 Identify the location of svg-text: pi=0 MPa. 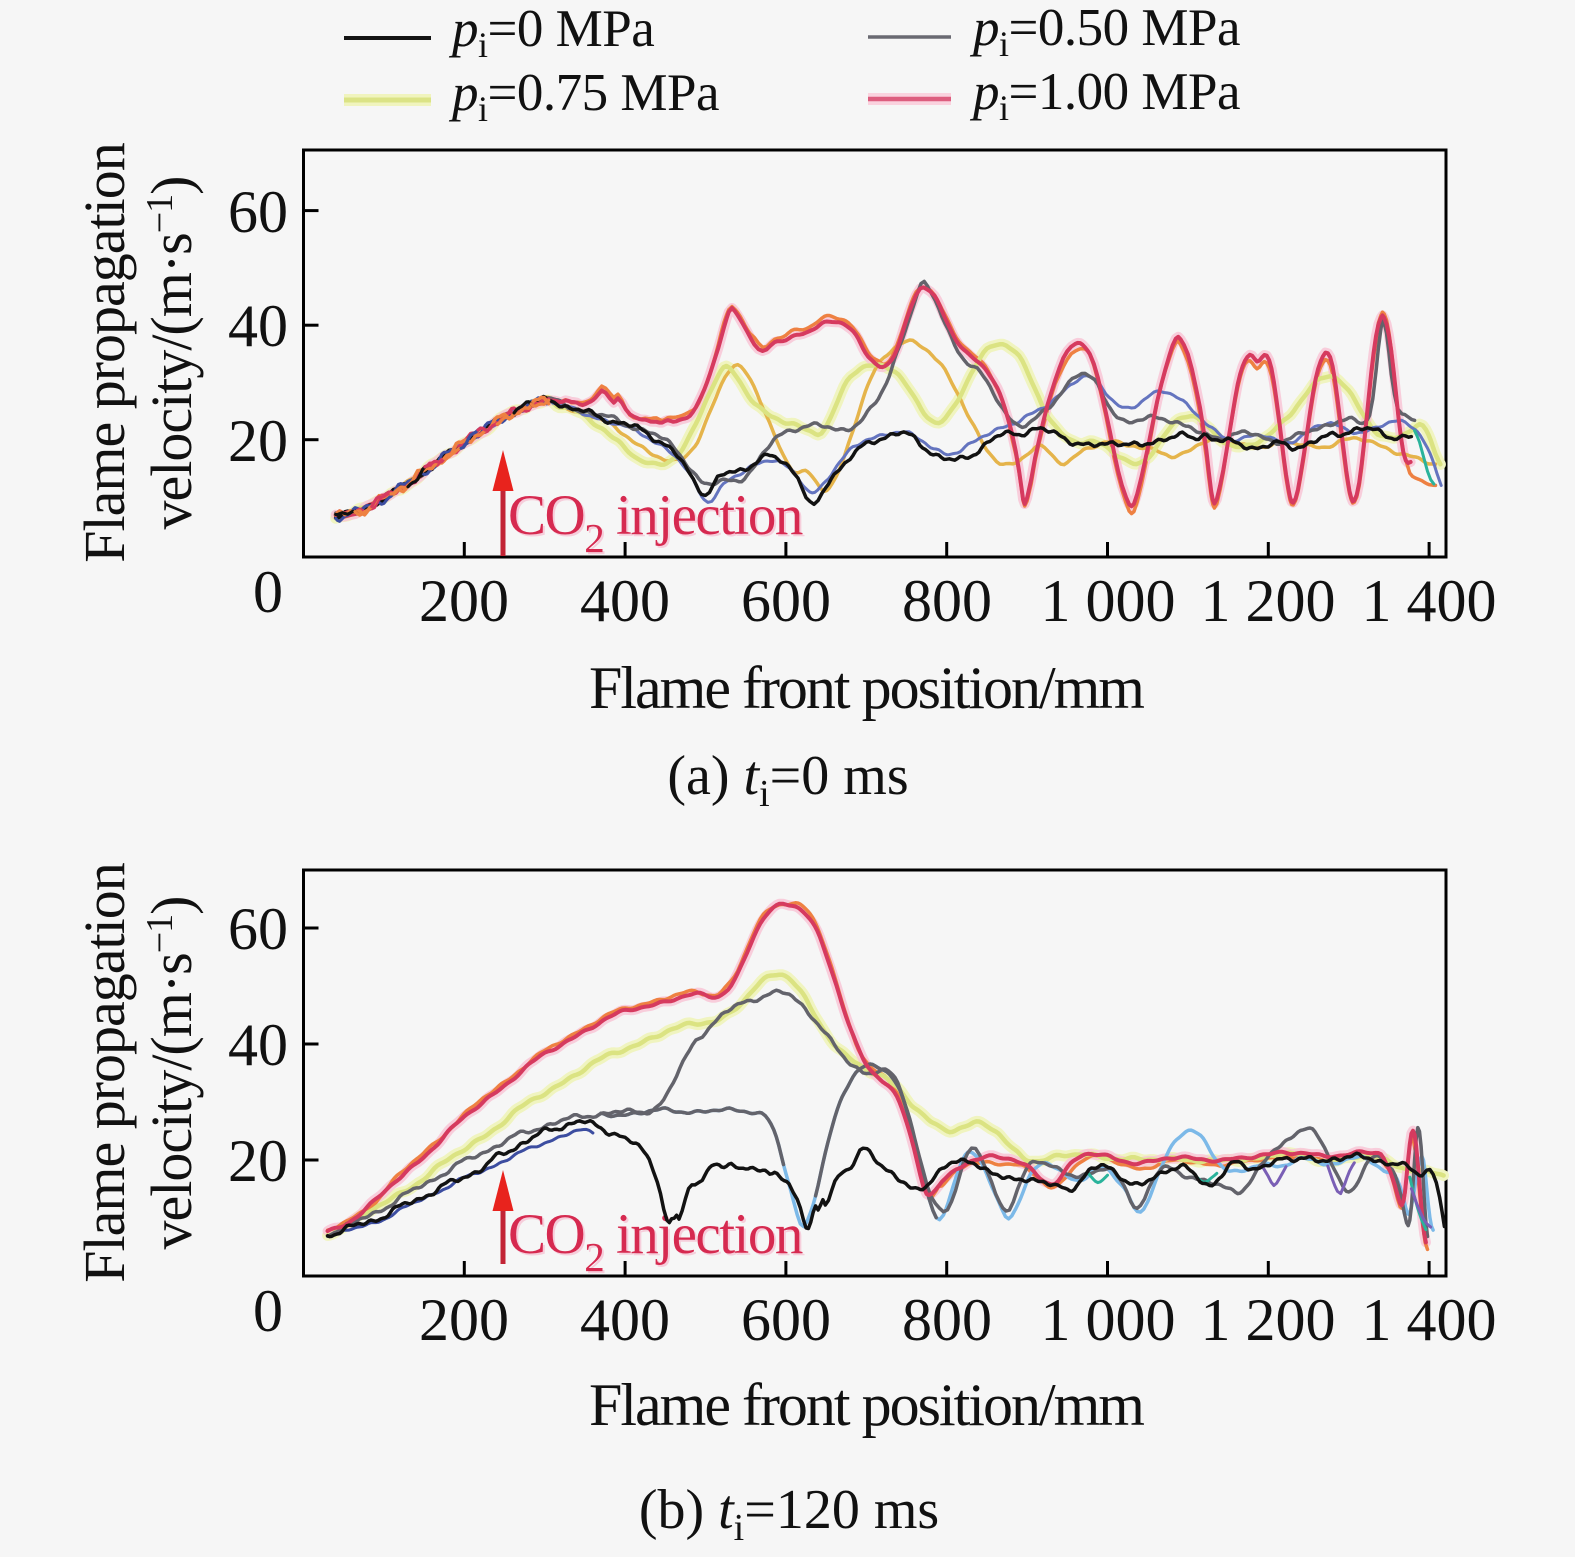
(551, 32).